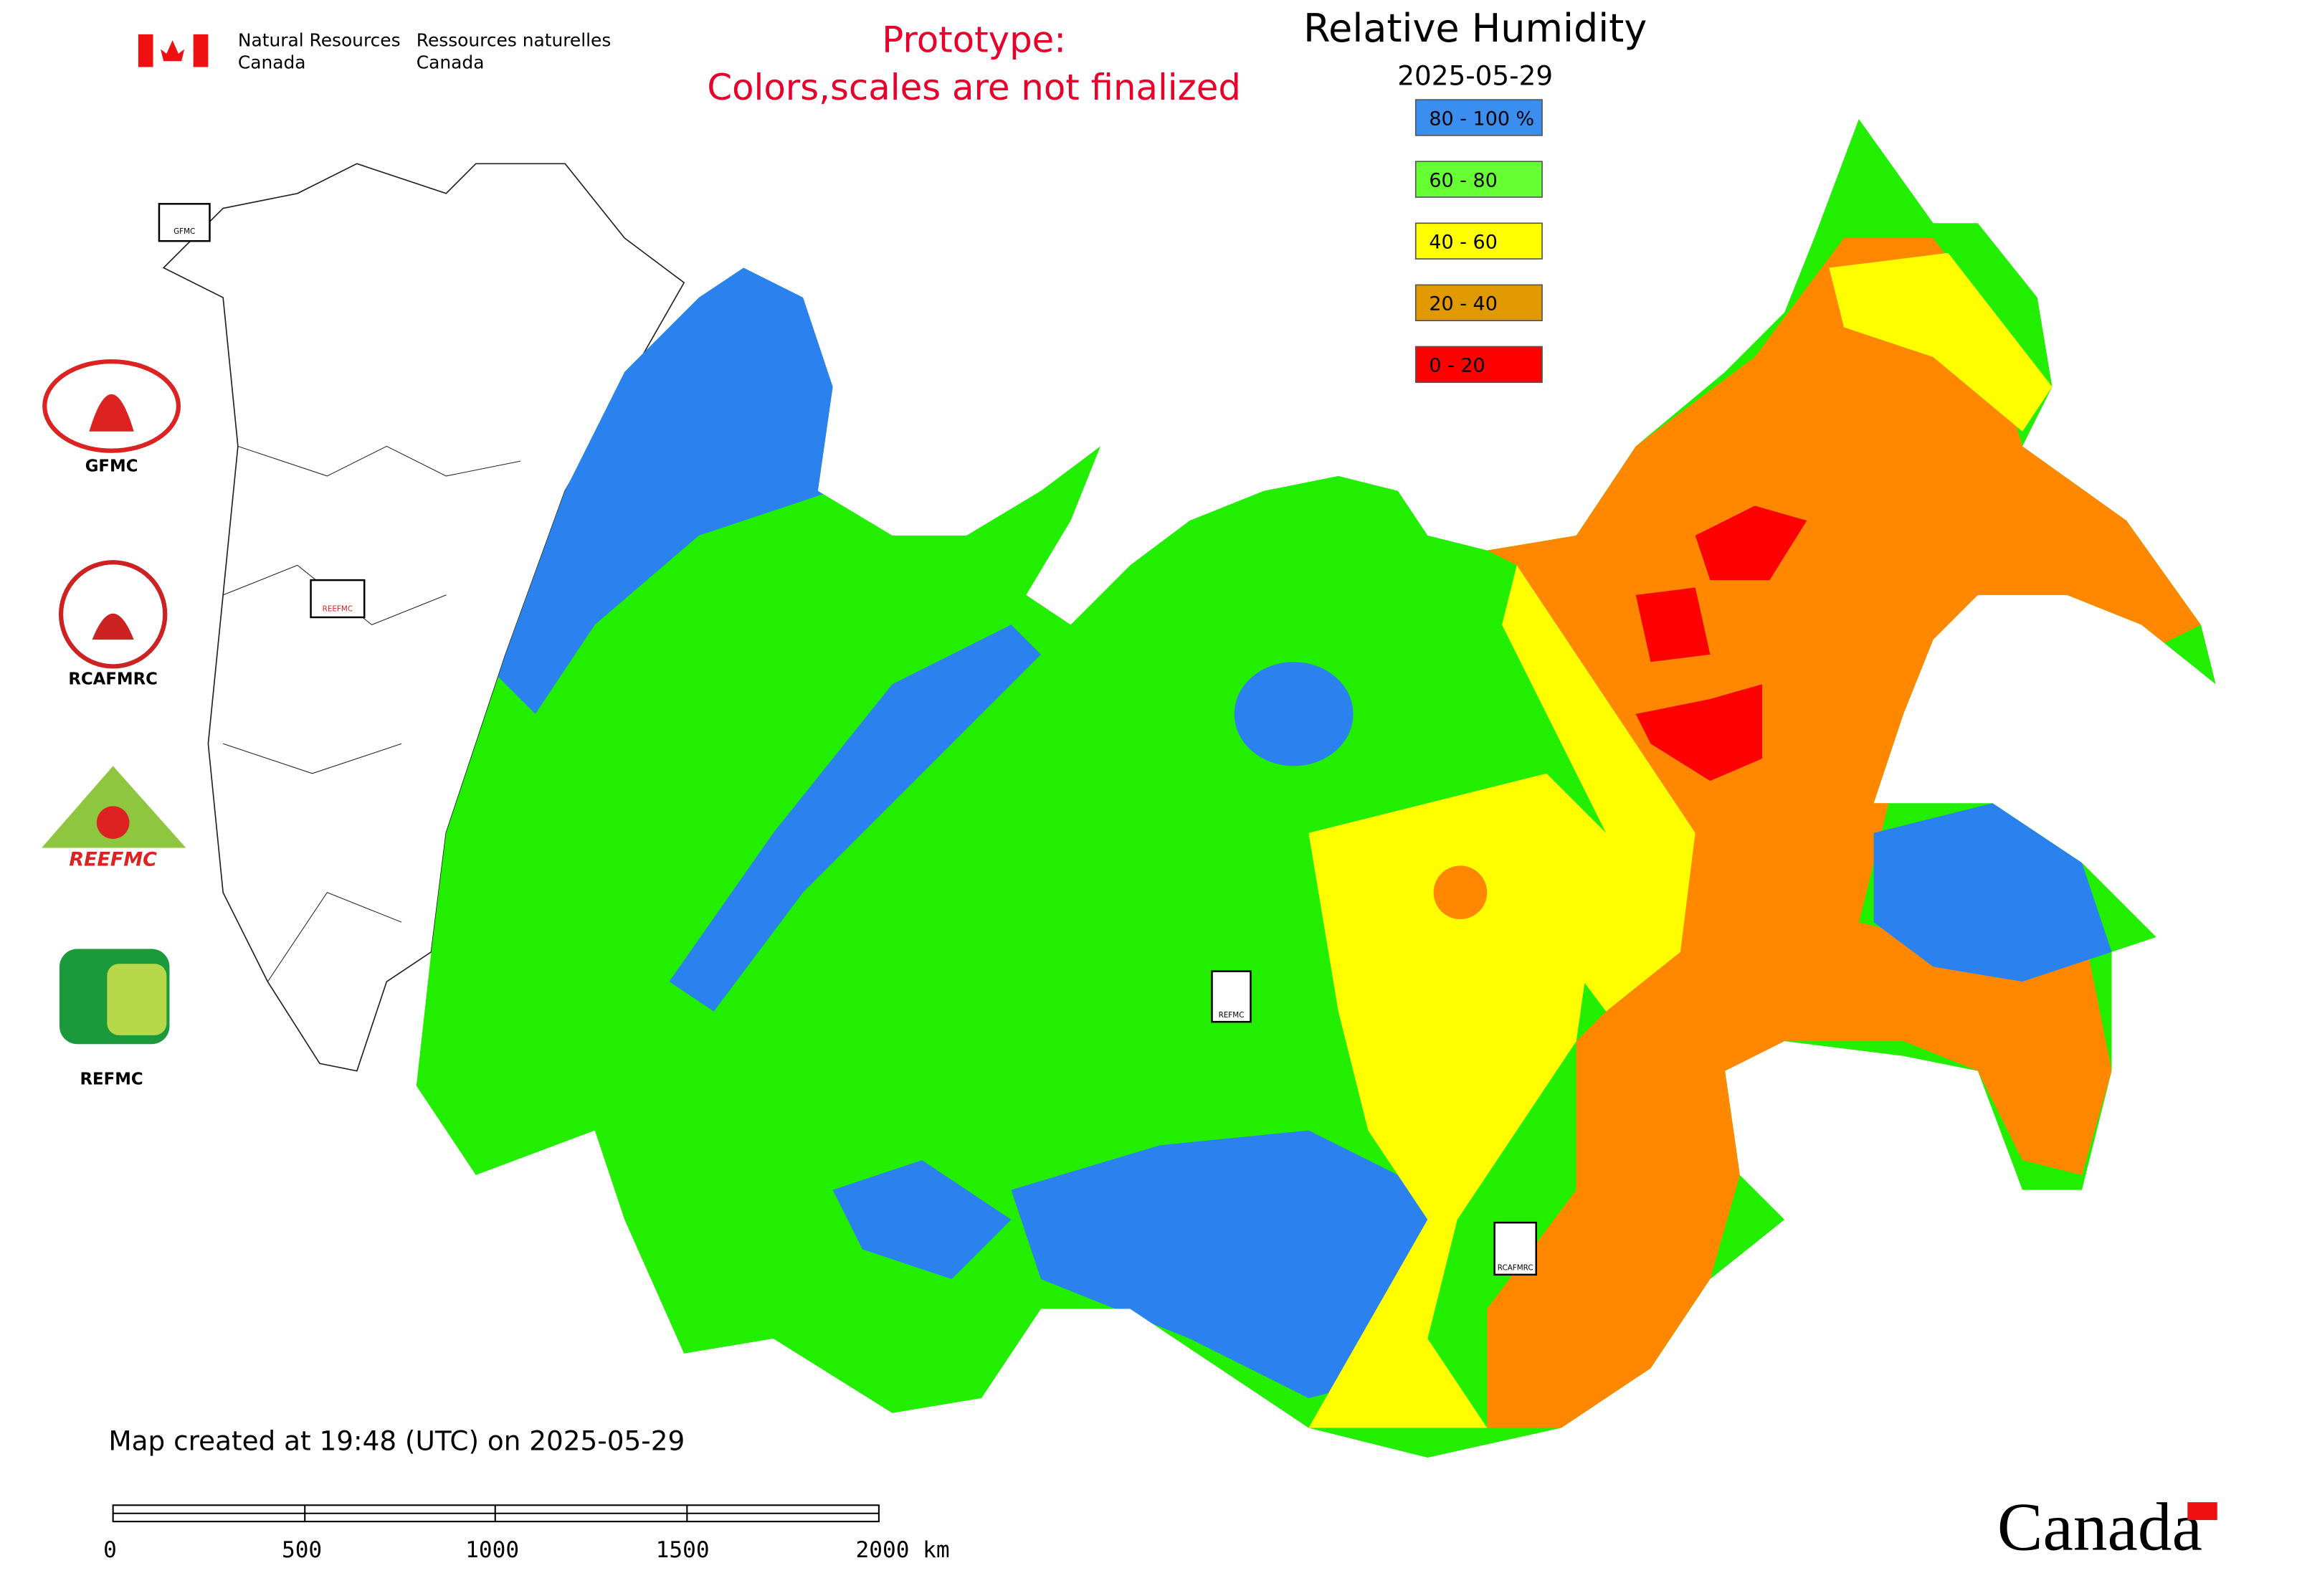 This screenshot has height=1596, width=2302. Describe the element at coordinates (302, 1550) in the screenshot. I see `scale-label: 500` at that location.